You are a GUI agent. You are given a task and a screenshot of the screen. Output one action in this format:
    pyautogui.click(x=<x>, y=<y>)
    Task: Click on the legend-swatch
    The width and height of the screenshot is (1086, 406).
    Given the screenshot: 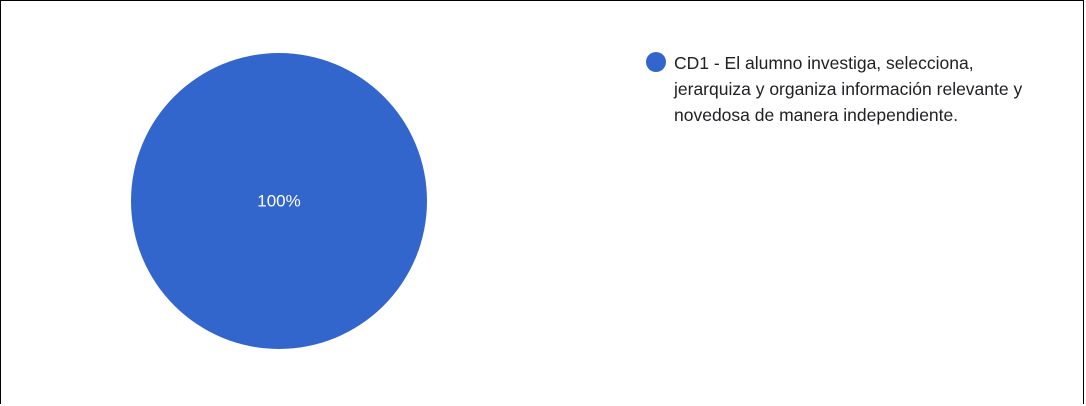 What is the action you would take?
    pyautogui.click(x=656, y=62)
    